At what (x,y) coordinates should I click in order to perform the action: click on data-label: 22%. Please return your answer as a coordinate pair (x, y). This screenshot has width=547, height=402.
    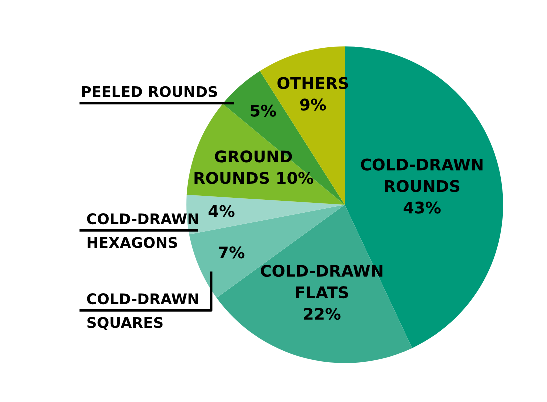
    Looking at the image, I should click on (322, 314).